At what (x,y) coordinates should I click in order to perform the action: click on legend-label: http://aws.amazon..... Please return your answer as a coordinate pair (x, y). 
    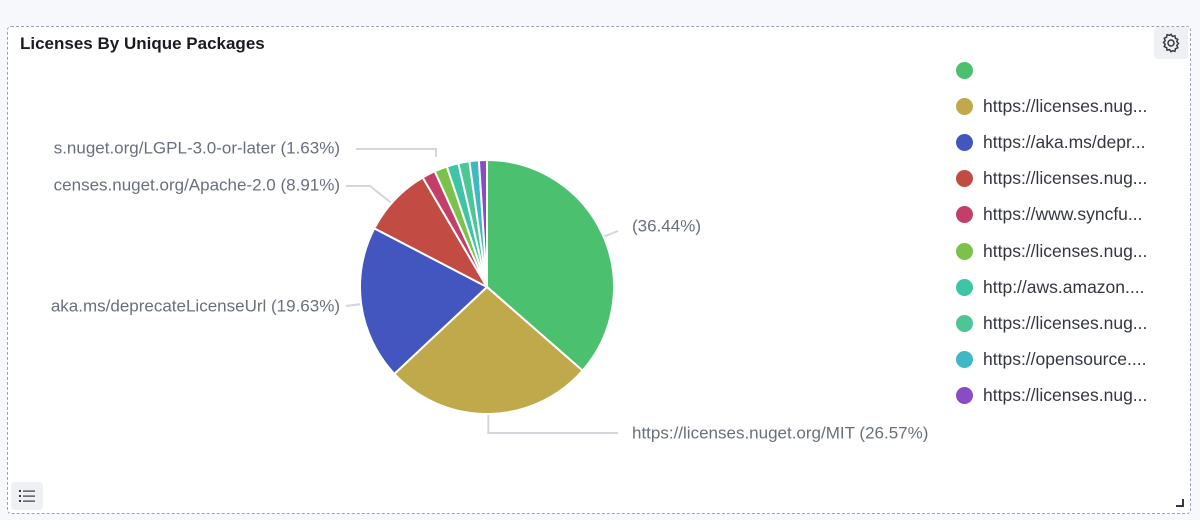
    Looking at the image, I should click on (1064, 286).